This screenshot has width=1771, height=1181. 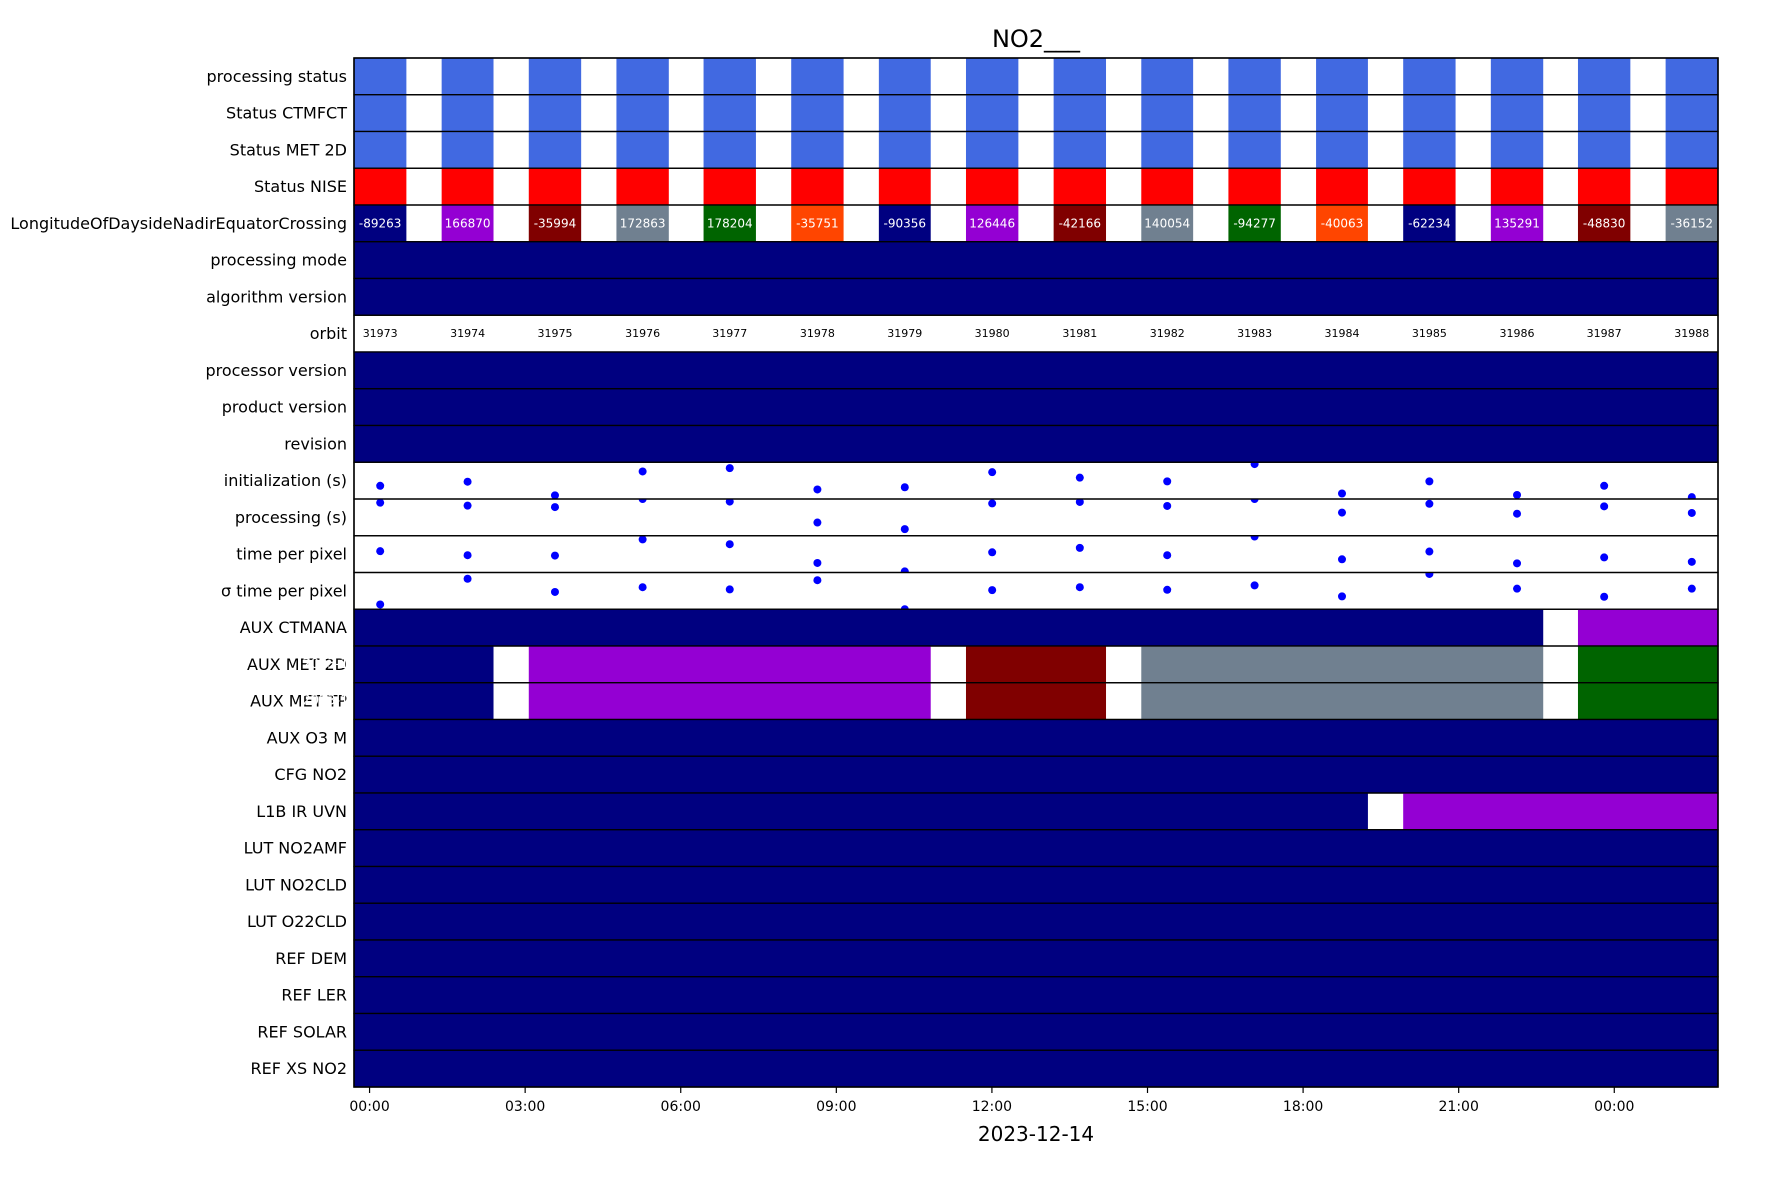 I want to click on row-label: processing (s), so click(x=291, y=517).